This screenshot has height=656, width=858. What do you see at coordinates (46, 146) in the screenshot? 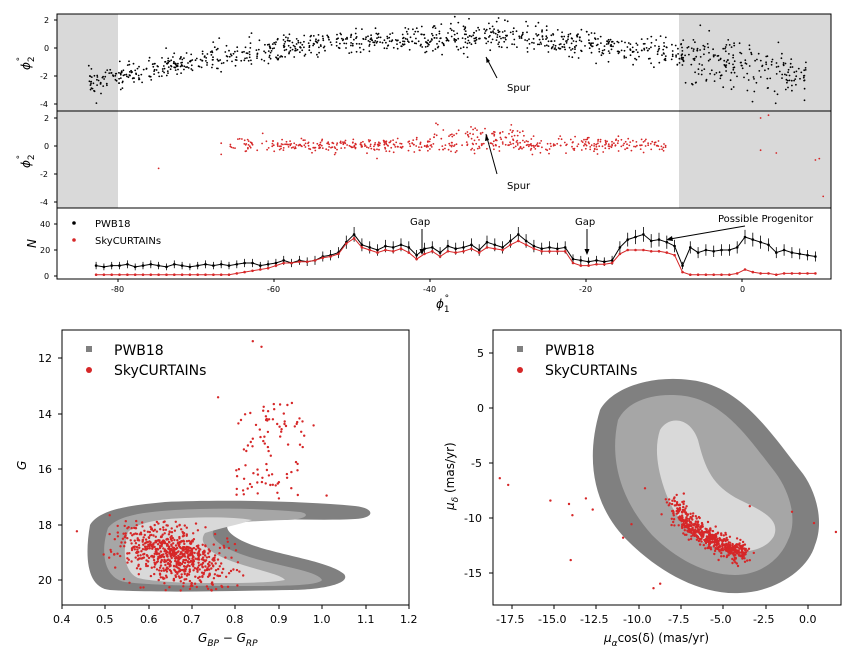
I see `mid-ytick-label: 0` at bounding box center [46, 146].